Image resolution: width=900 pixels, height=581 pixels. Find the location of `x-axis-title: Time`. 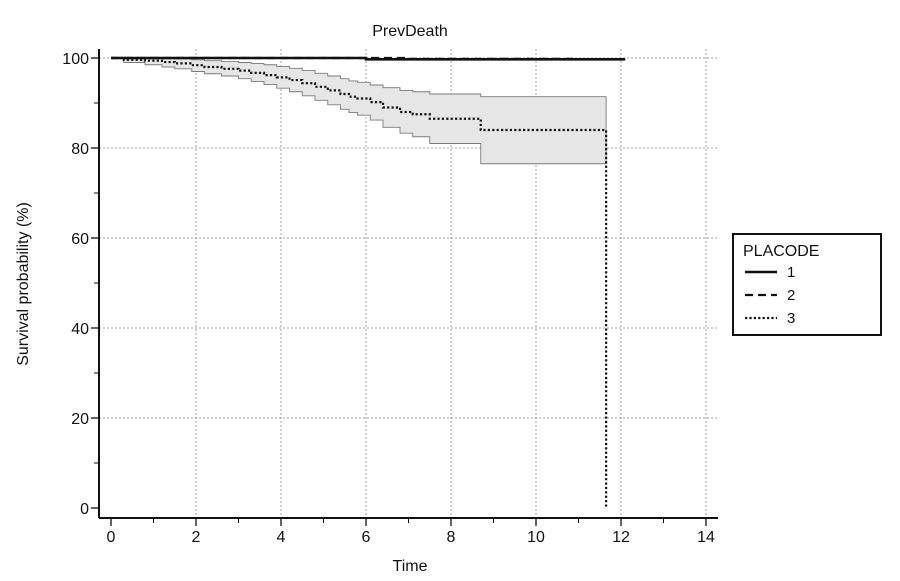

x-axis-title: Time is located at coordinates (410, 566).